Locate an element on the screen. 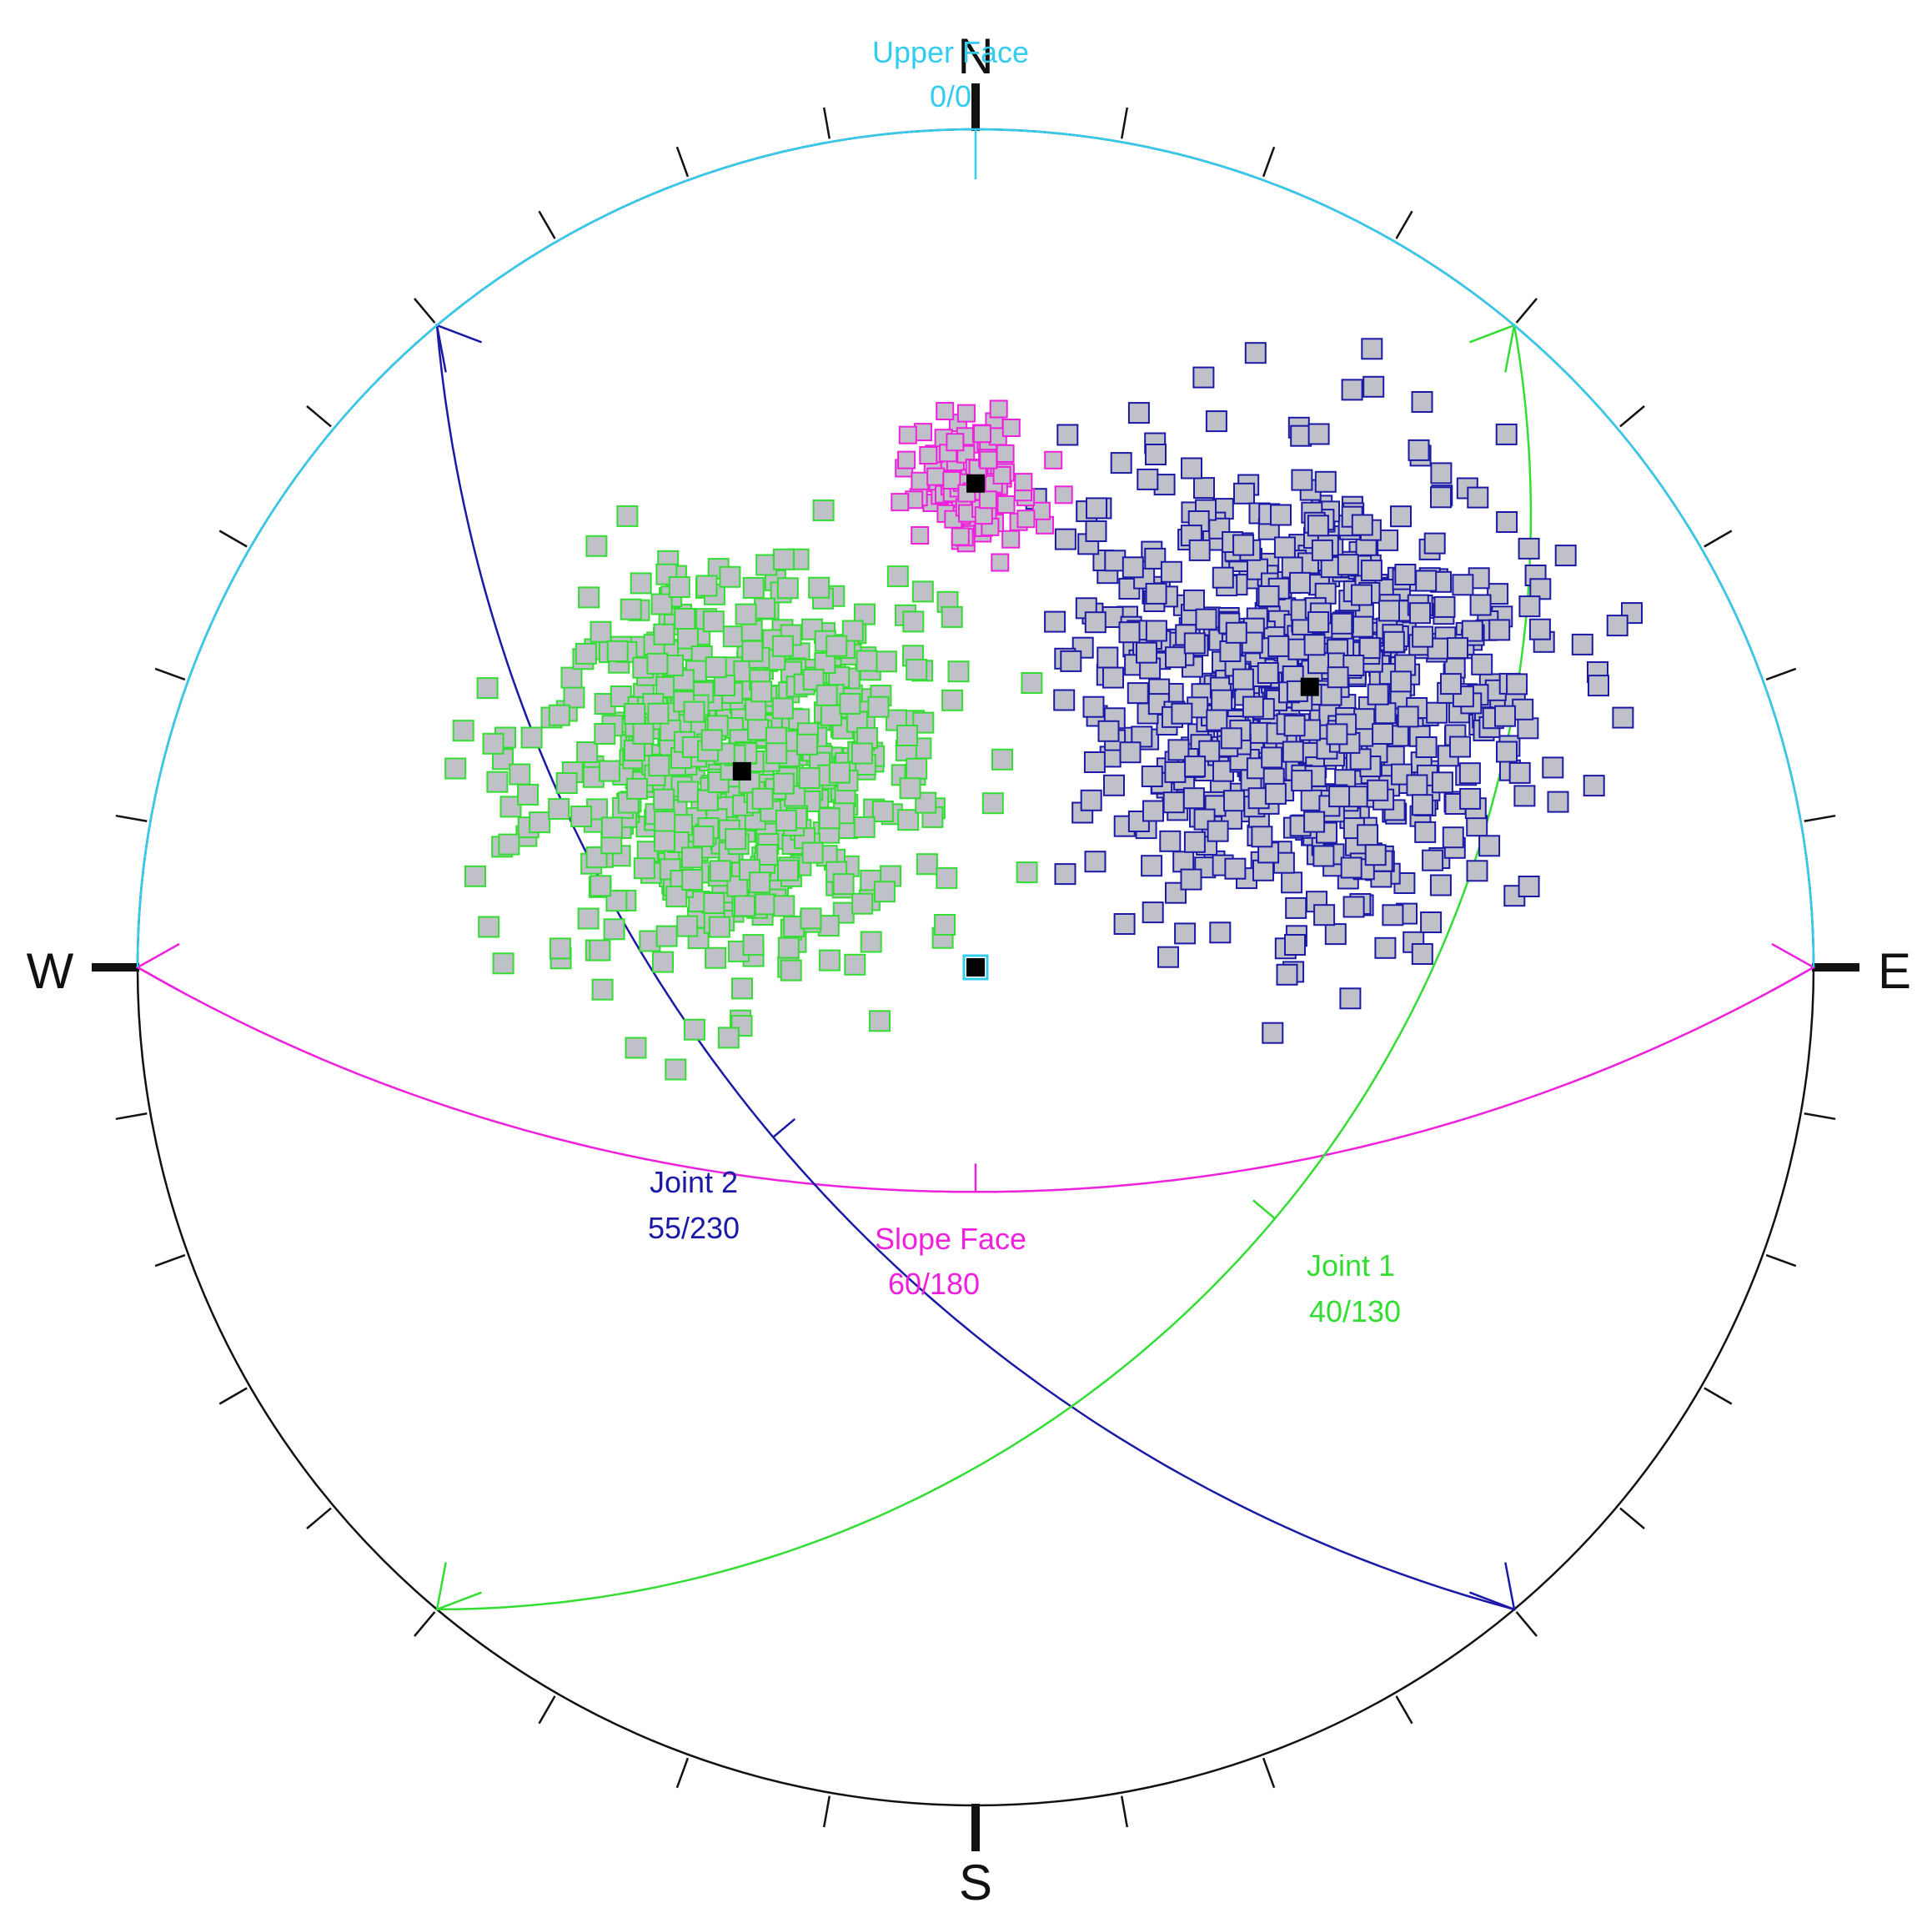 The height and width of the screenshot is (1923, 1932). joint1-name: Joint 1 is located at coordinates (1351, 1265).